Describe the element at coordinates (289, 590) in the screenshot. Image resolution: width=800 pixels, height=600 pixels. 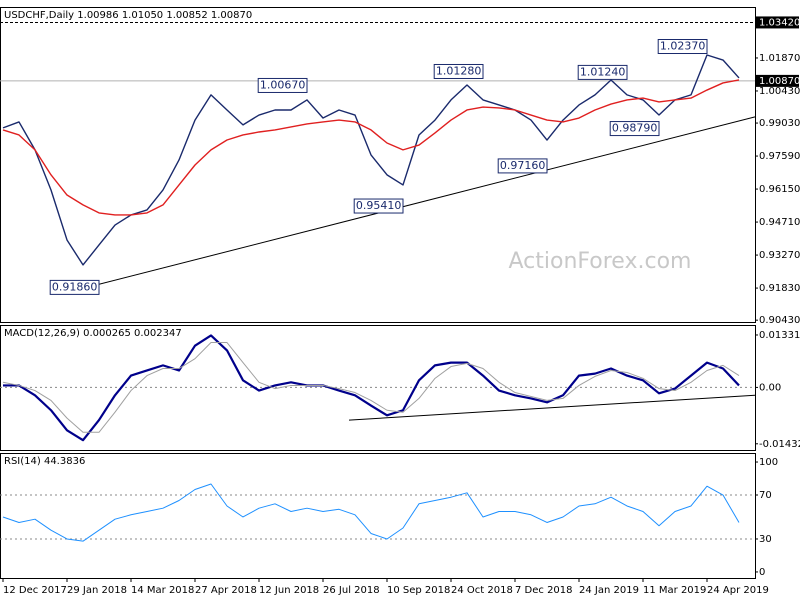
I see `x-tick-label: 12 Jun 2018` at that location.